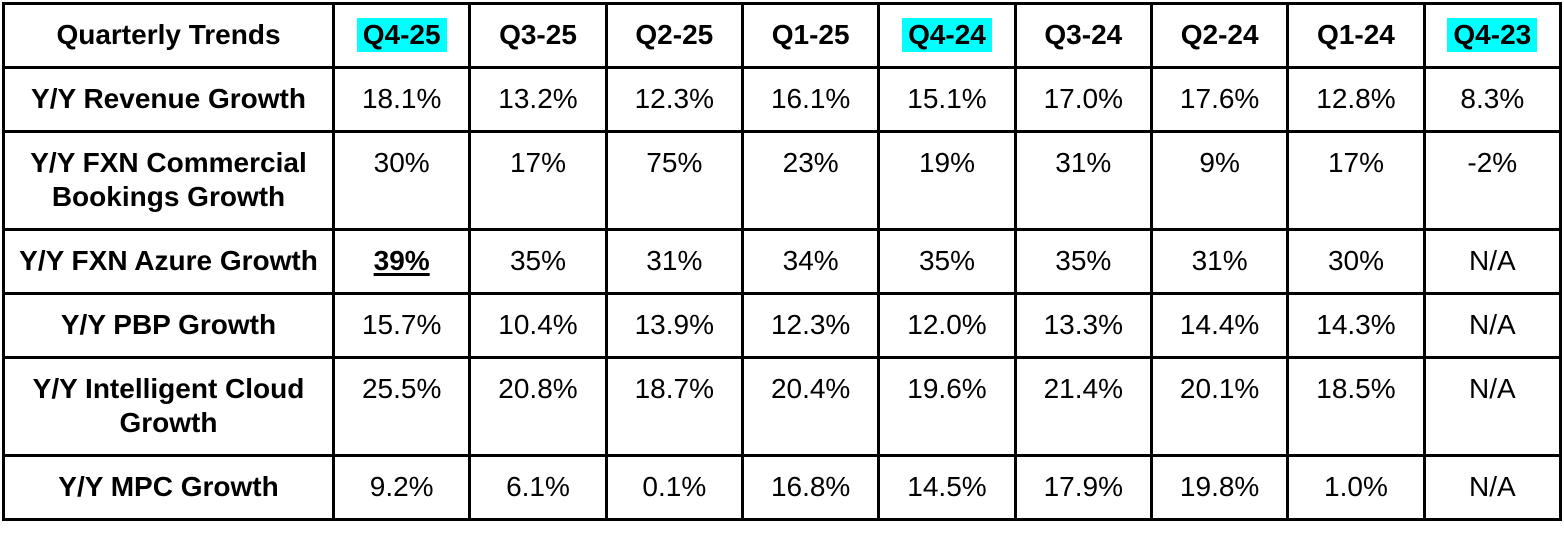 The image size is (1564, 557). I want to click on value-cell: 21.4%, so click(1083, 406).